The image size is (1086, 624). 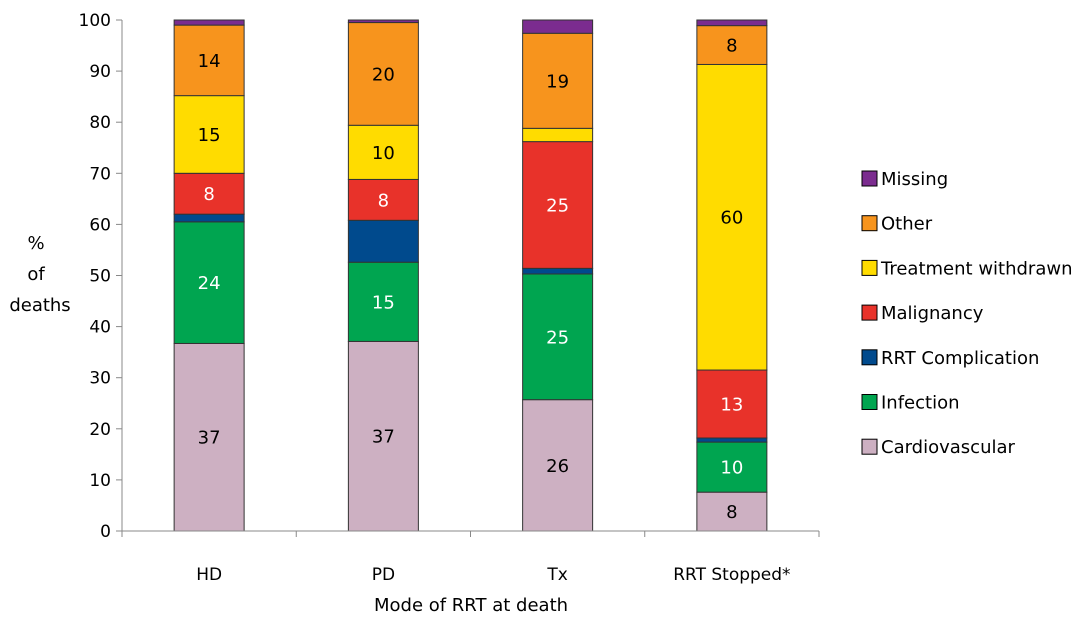 What do you see at coordinates (36, 274) in the screenshot?
I see `y-axis-title-line-2: of` at bounding box center [36, 274].